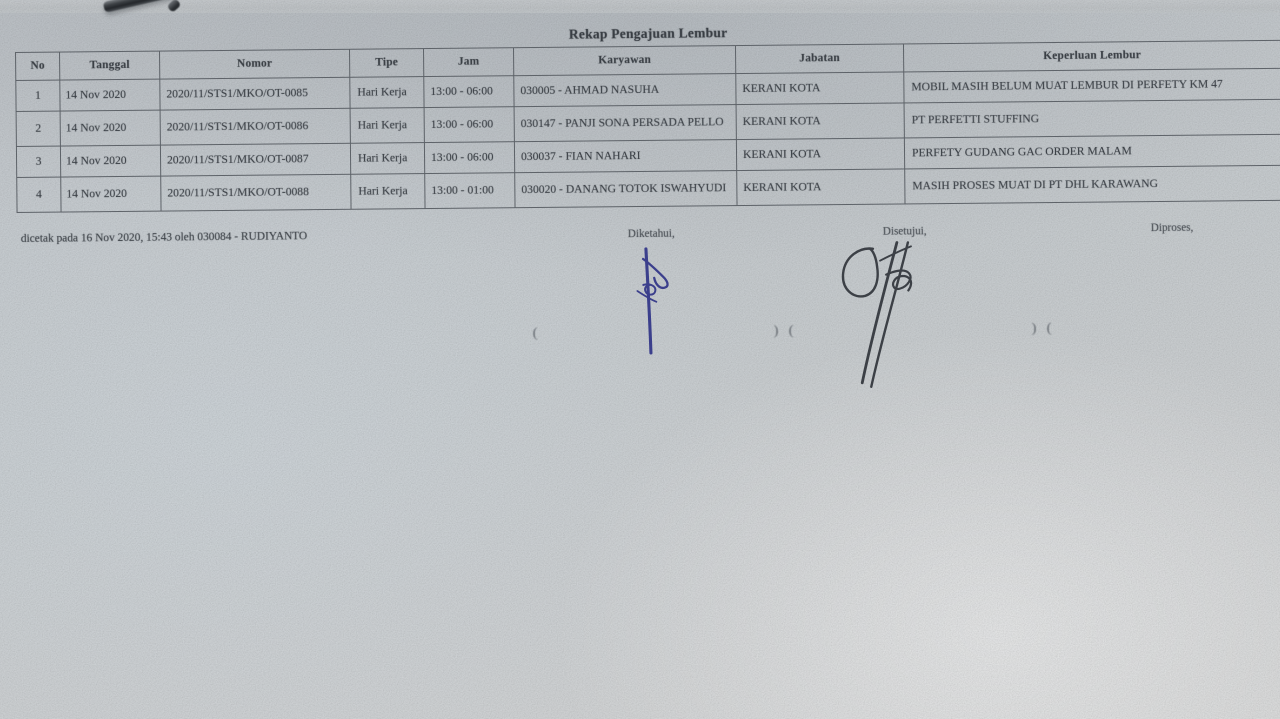 The width and height of the screenshot is (1280, 719). What do you see at coordinates (625, 156) in the screenshot?
I see `cell-karyawan: 030037 - FIAN NAHARI` at bounding box center [625, 156].